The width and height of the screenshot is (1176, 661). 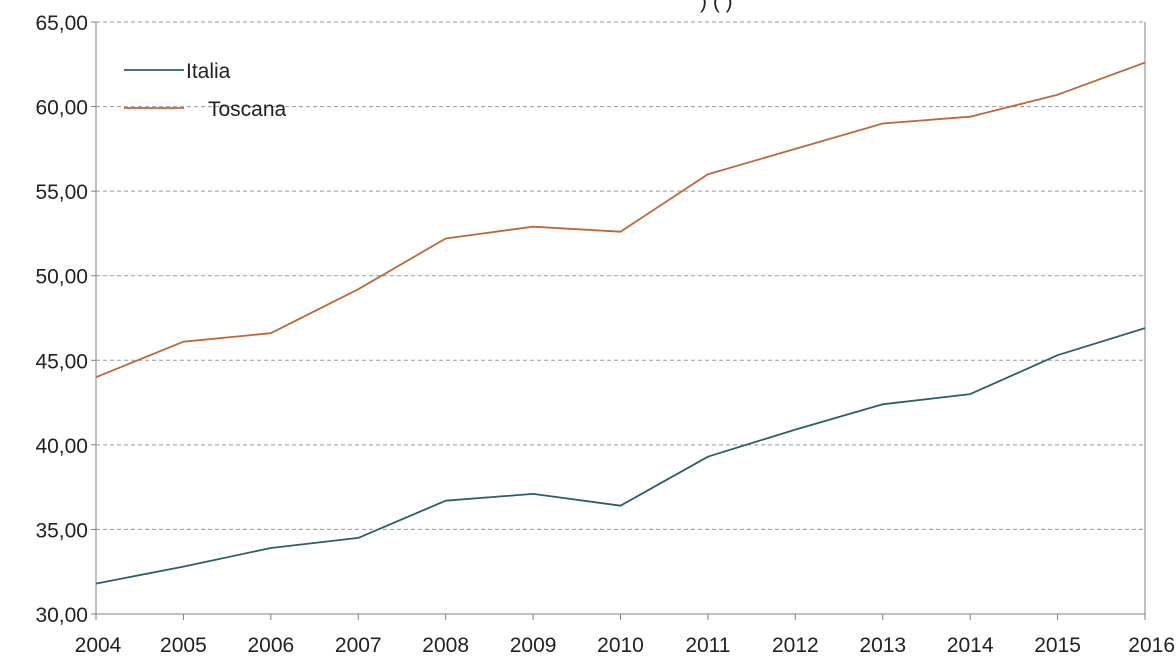 What do you see at coordinates (61, 361) in the screenshot?
I see `y-tick-label: 45,00` at bounding box center [61, 361].